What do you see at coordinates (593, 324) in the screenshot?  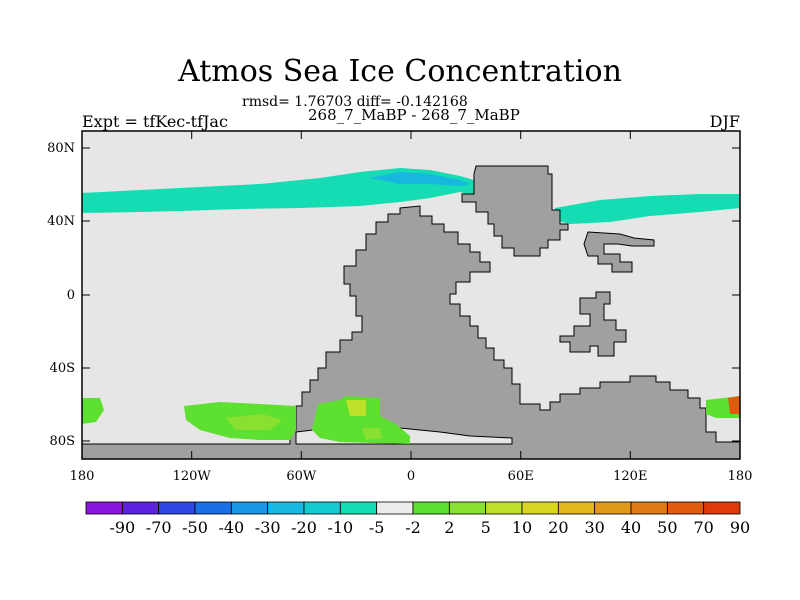 I see `land-islands-east` at bounding box center [593, 324].